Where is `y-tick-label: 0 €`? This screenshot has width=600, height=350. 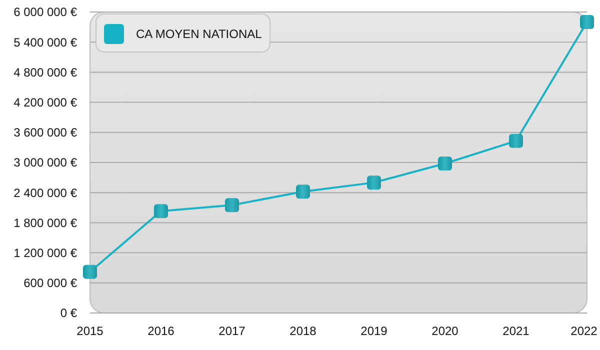
y-tick-label: 0 € is located at coordinates (69, 313).